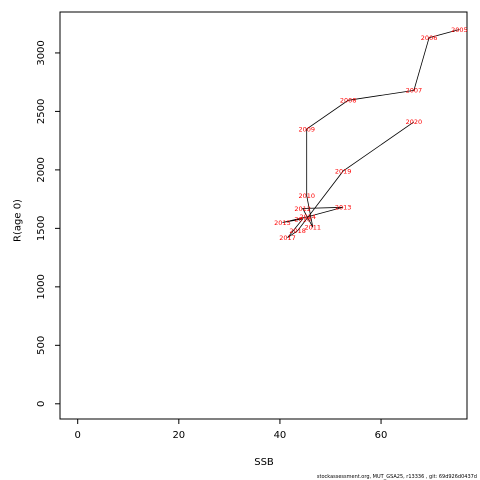 The height and width of the screenshot is (480, 480). I want to click on year-label: 2012, so click(302, 209).